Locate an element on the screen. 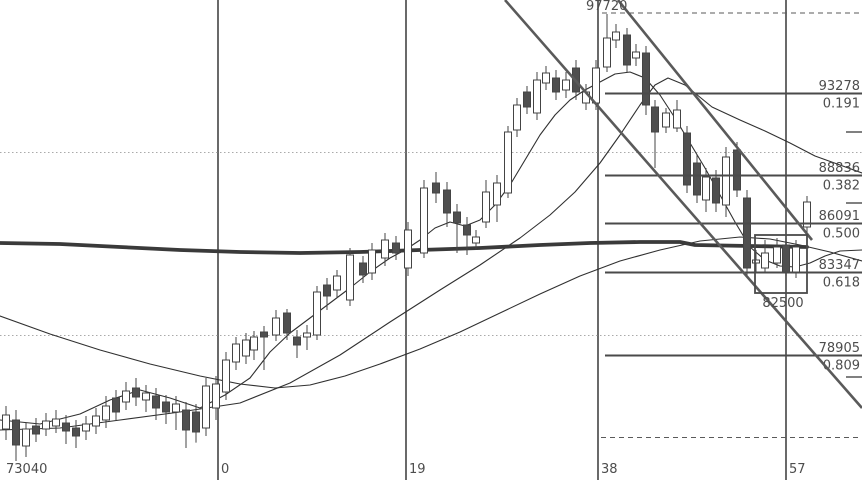  fib-ratio-label: 0.382 is located at coordinates (841, 186).